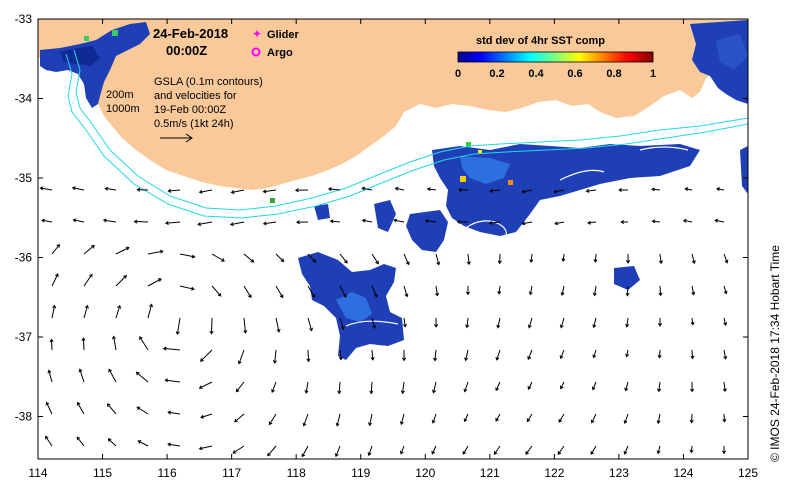 Image resolution: width=790 pixels, height=492 pixels. I want to click on scale-arrow-head, so click(189, 138).